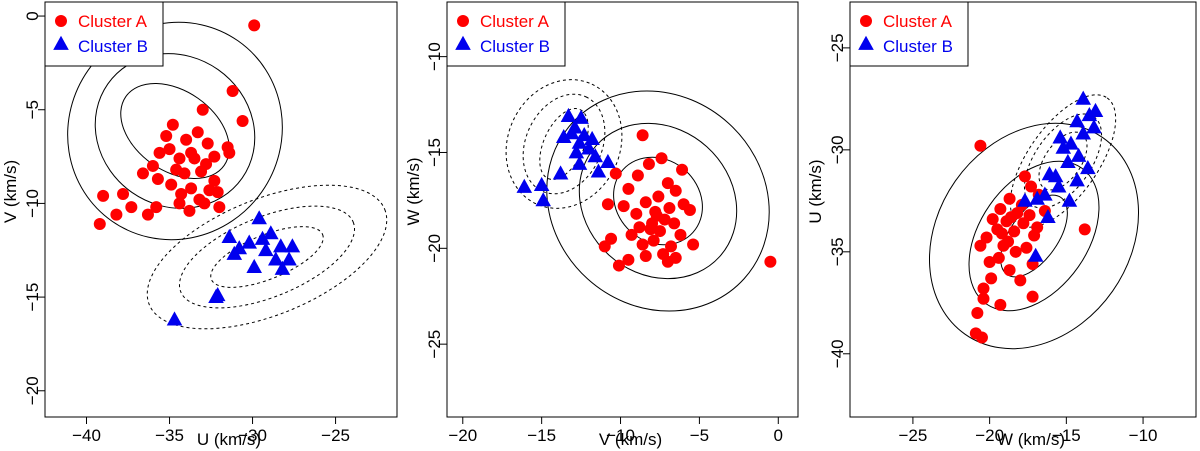  Describe the element at coordinates (837, 251) in the screenshot. I see `y-tick-label: −35` at that location.